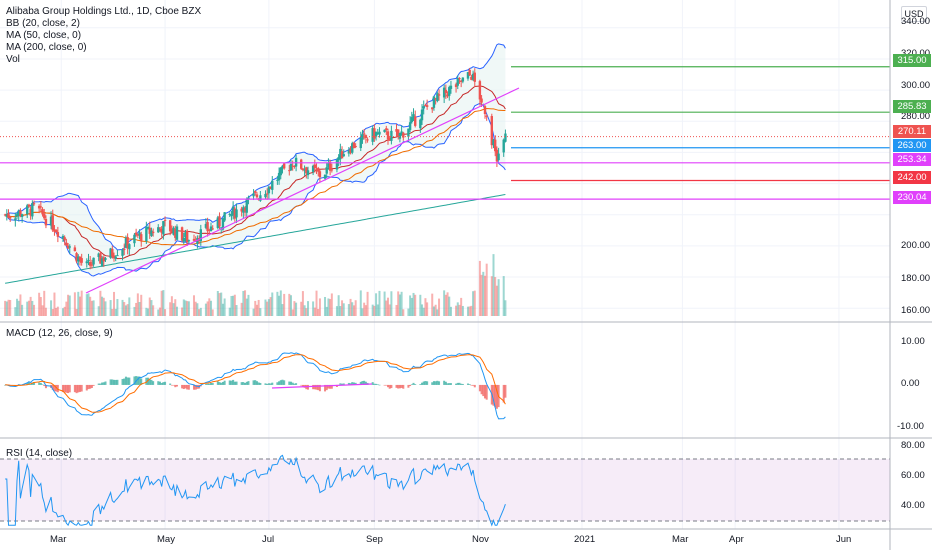 This screenshot has width=932, height=550. Describe the element at coordinates (322, 386) in the screenshot. I see `macd-trendline` at that location.